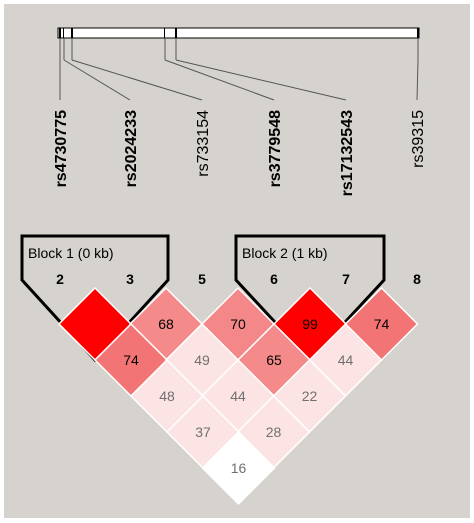 This screenshot has width=474, height=523. I want to click on ld-value: 68, so click(166, 324).